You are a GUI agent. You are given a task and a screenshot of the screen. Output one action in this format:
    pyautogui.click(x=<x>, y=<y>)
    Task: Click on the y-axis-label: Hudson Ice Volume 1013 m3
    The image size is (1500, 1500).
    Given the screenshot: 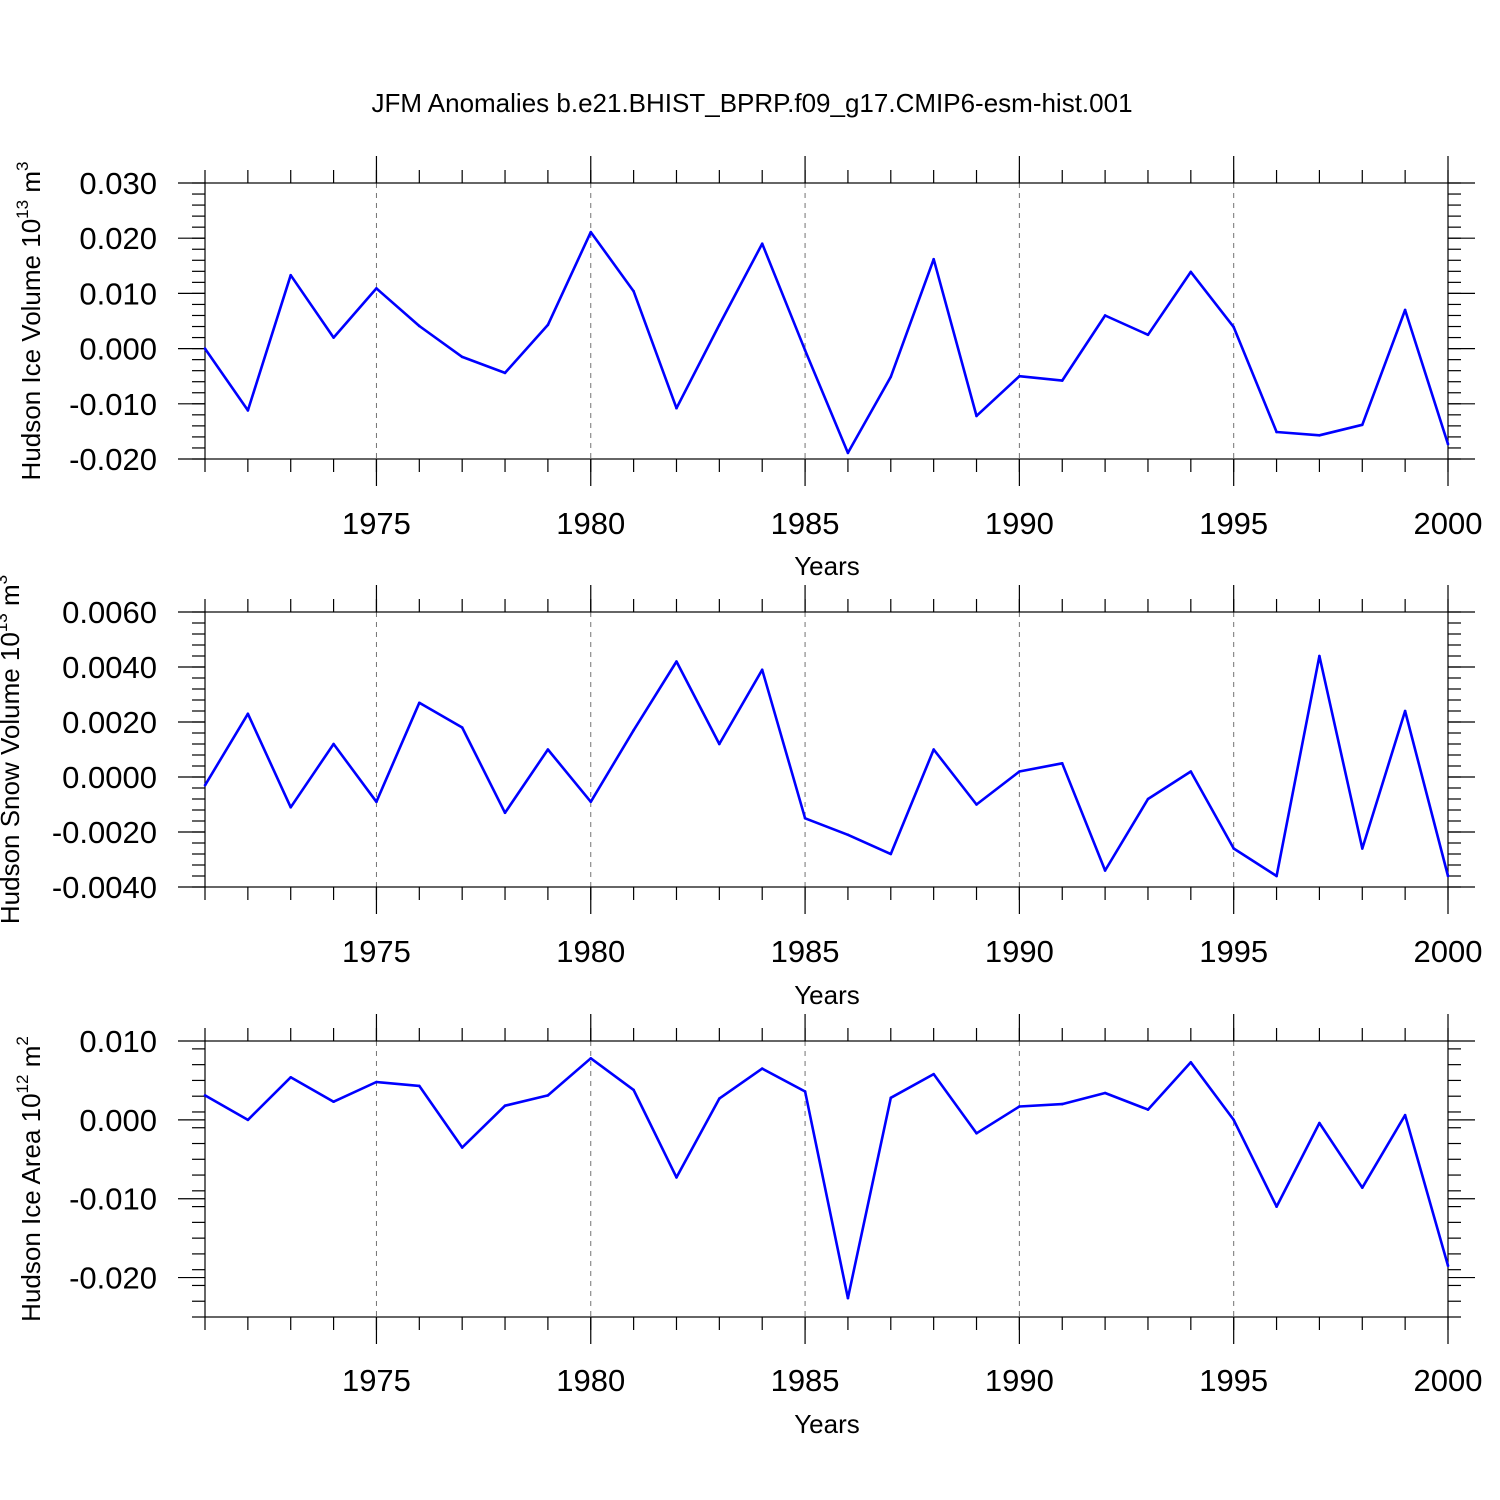 What is the action you would take?
    pyautogui.click(x=29, y=321)
    